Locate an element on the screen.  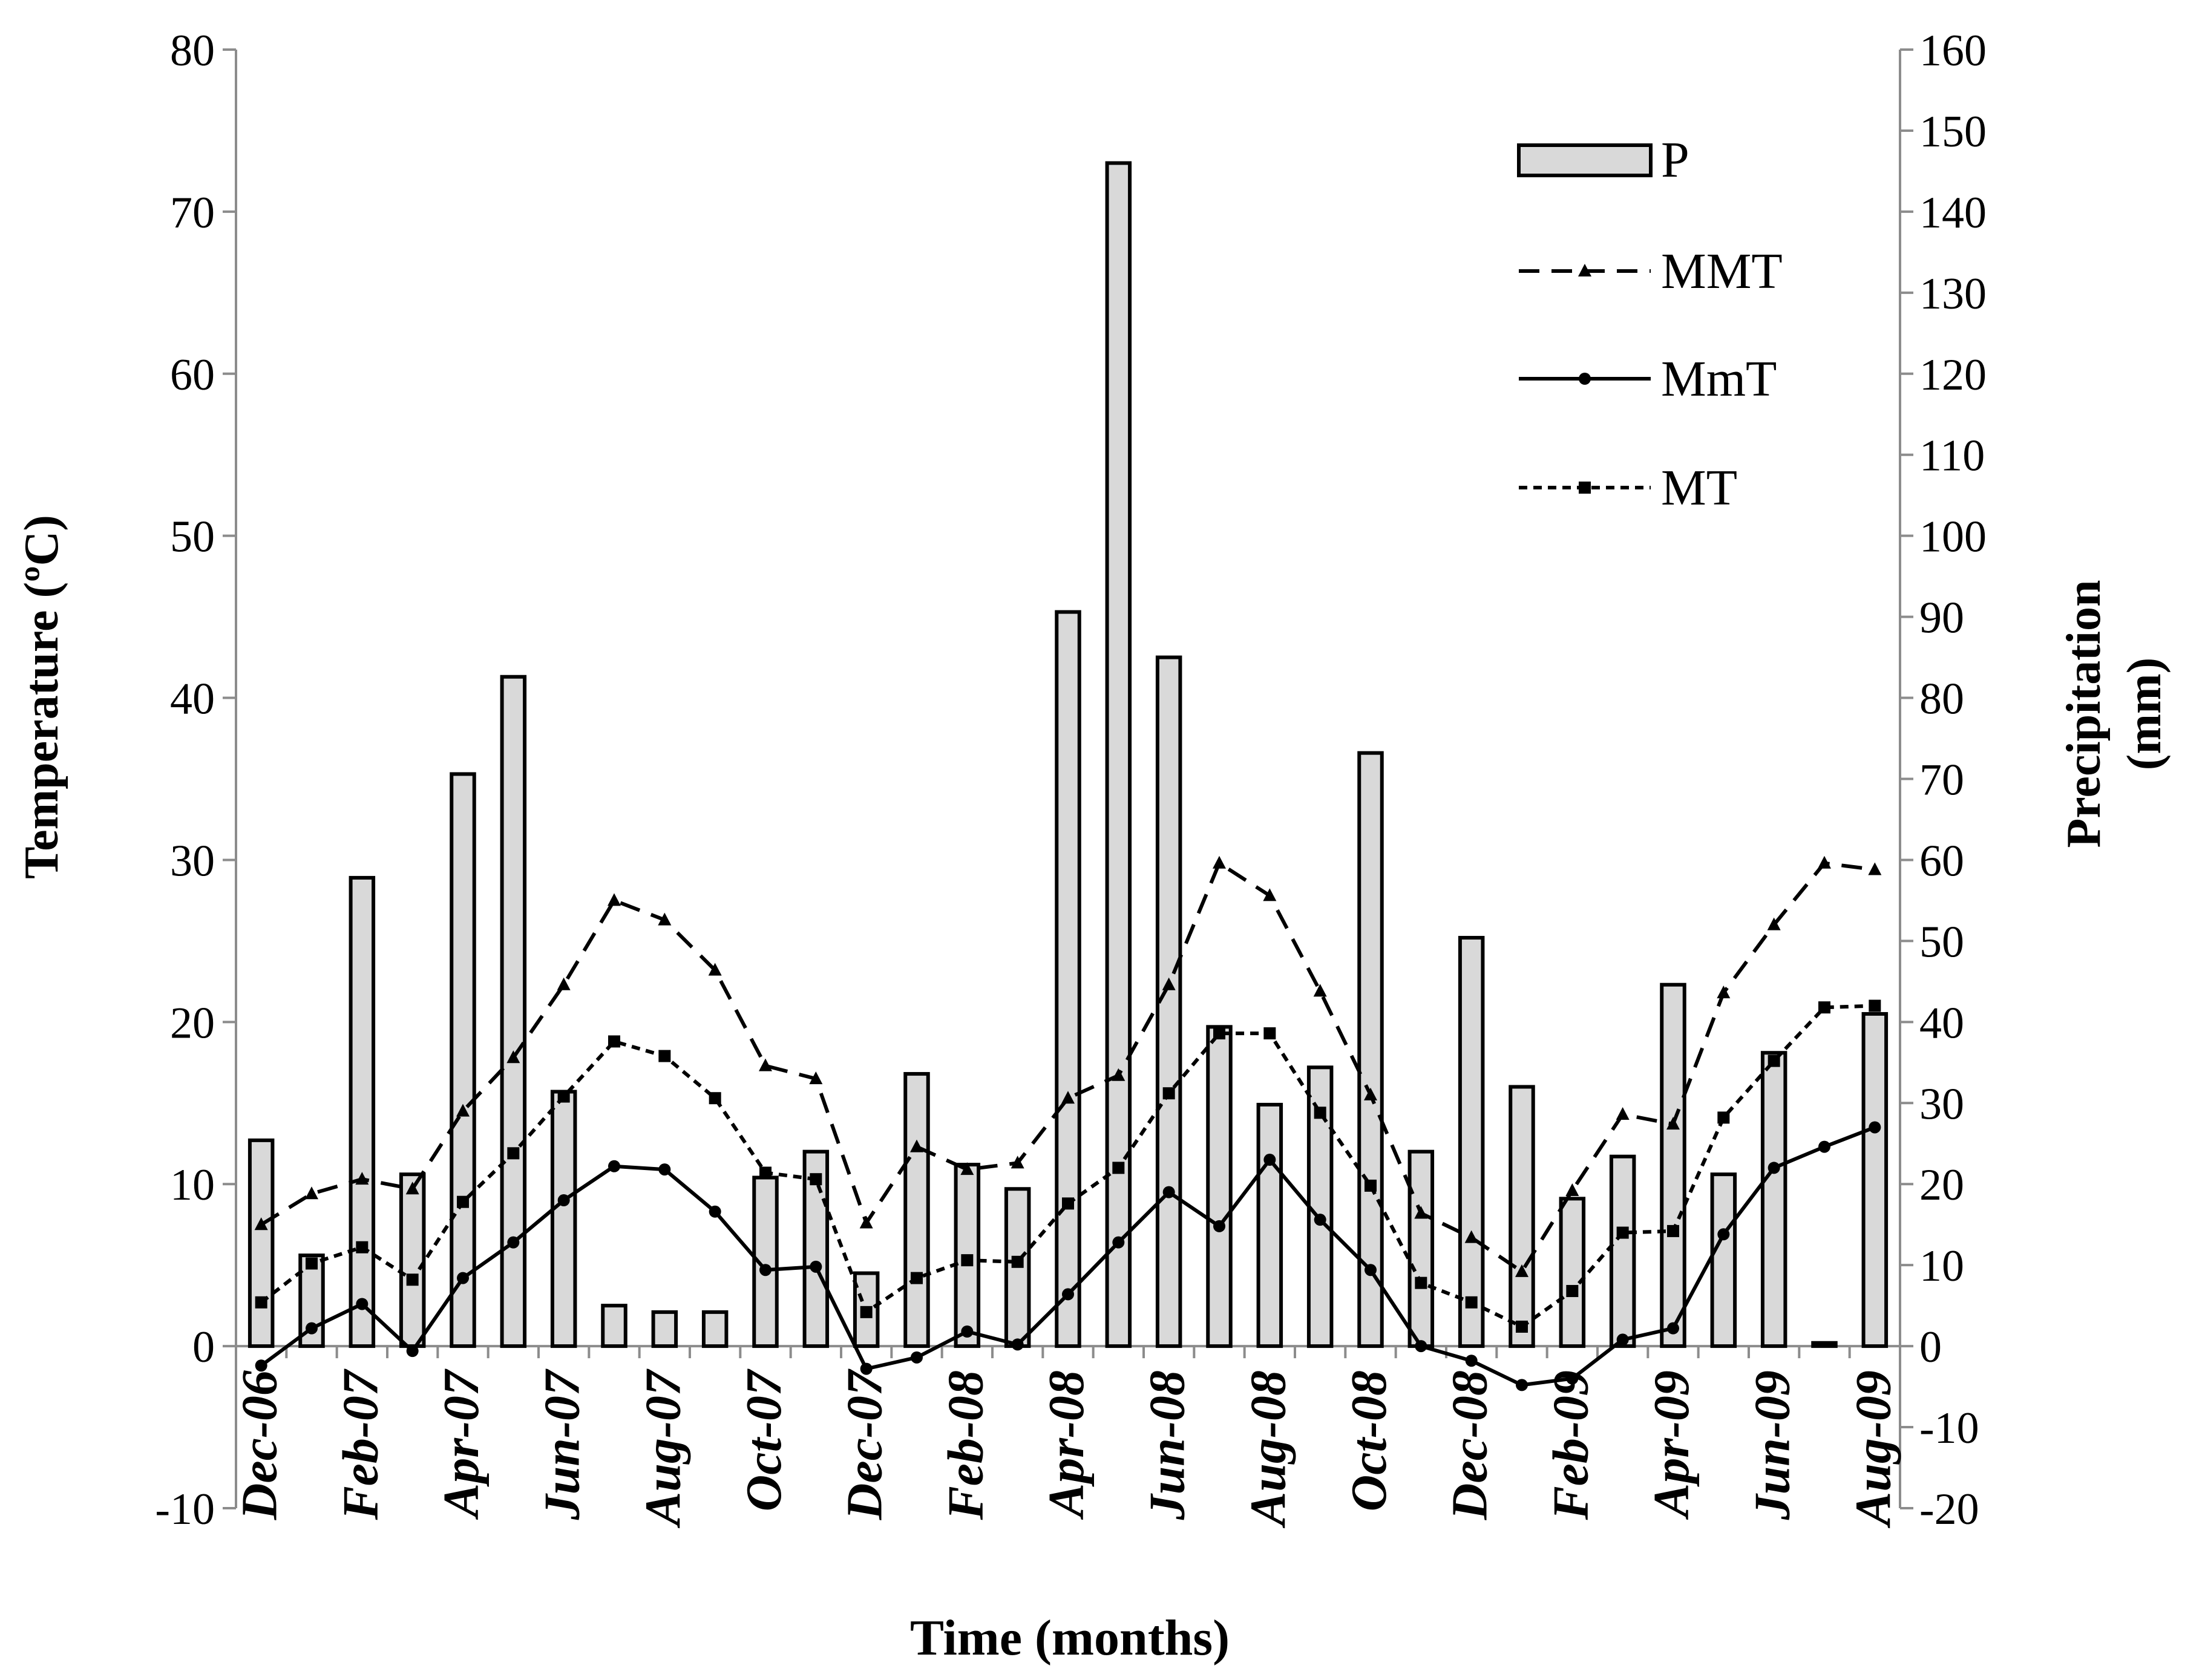
right-tick-label: 90 is located at coordinates (1941, 618).